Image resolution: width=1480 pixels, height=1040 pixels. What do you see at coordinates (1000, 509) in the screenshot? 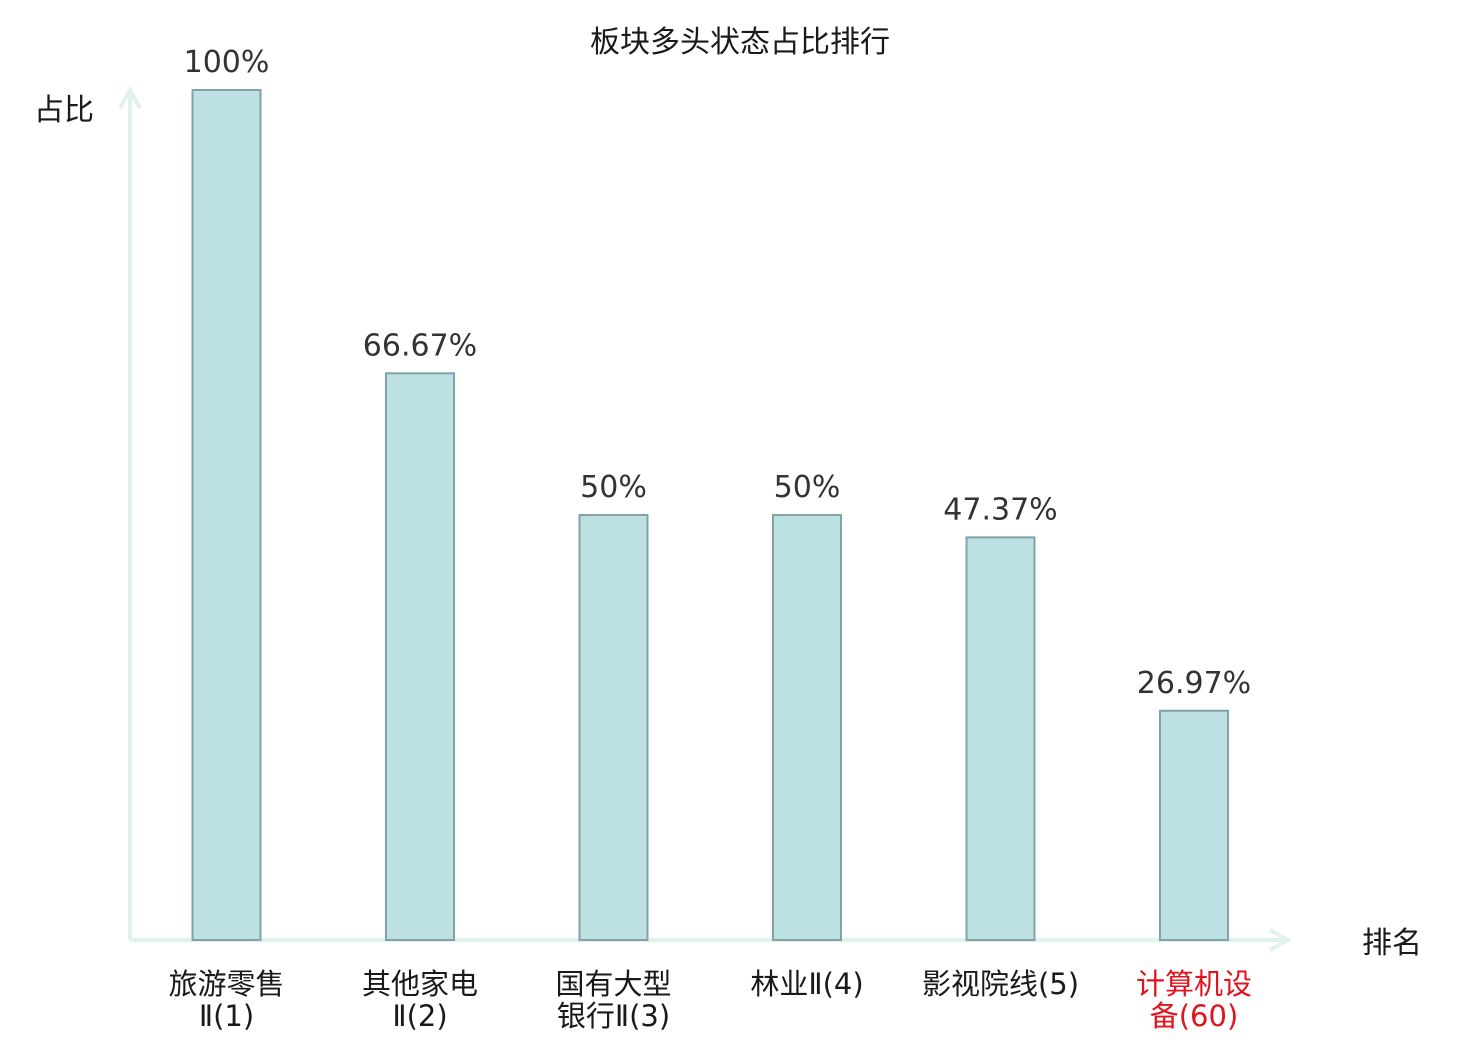
I see `value-label-5: 47.37%` at bounding box center [1000, 509].